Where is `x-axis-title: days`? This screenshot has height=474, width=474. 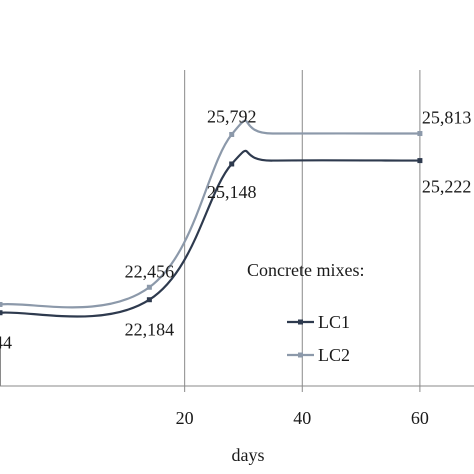
x-axis-title: days is located at coordinates (248, 455).